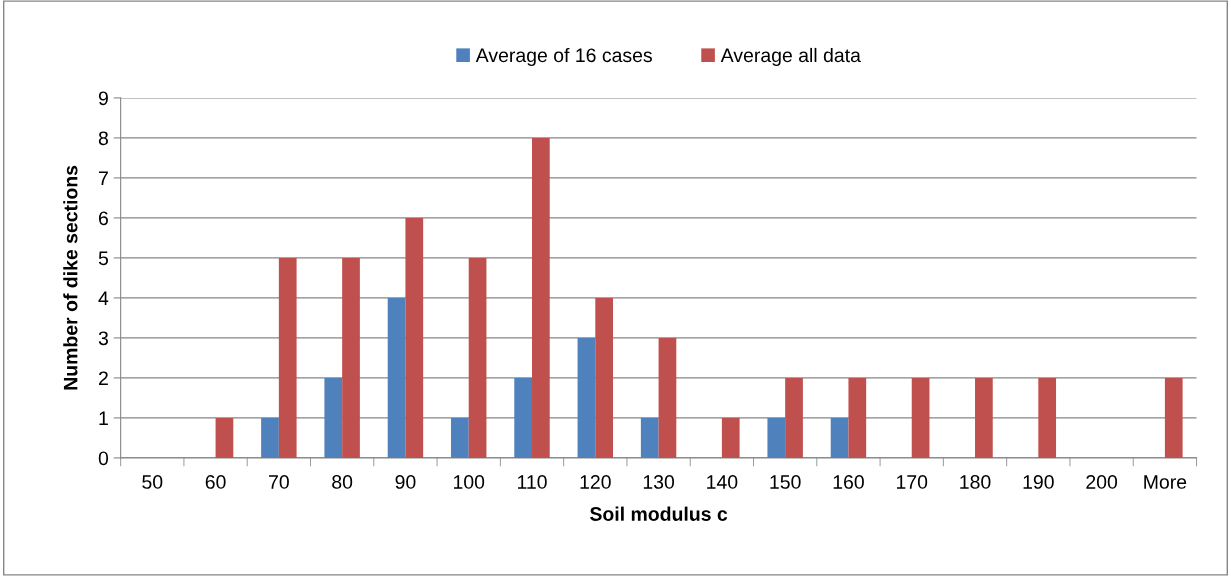 The height and width of the screenshot is (576, 1231). What do you see at coordinates (405, 482) in the screenshot?
I see `x-tick-label: 90` at bounding box center [405, 482].